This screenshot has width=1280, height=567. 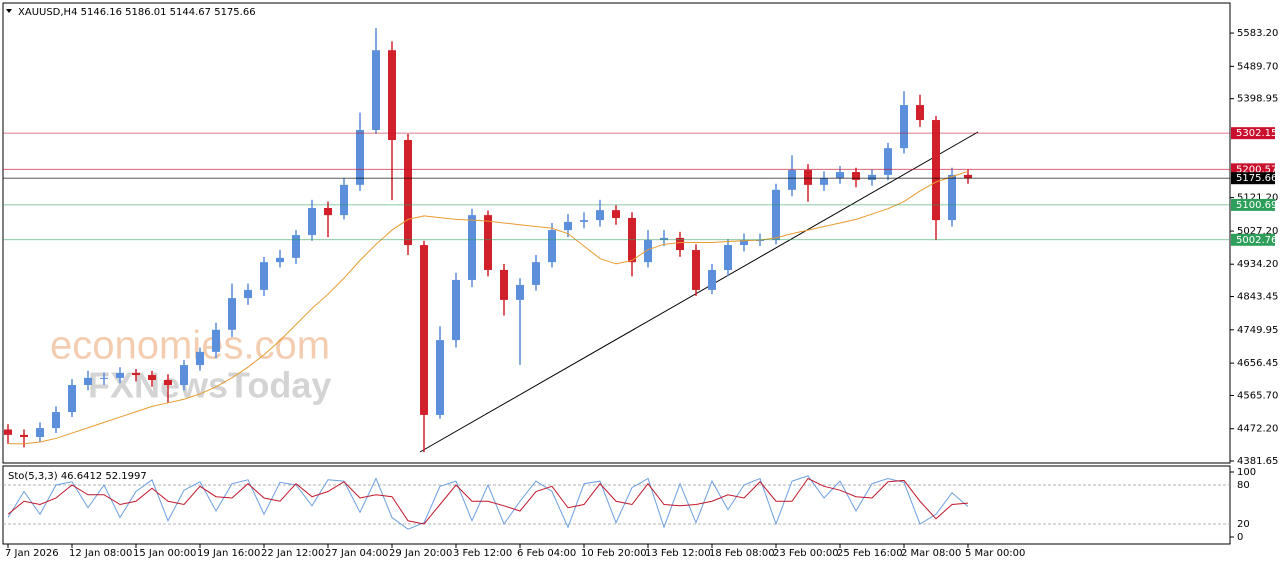 What do you see at coordinates (1256, 205) in the screenshot?
I see `price-level-label: 5100.69` at bounding box center [1256, 205].